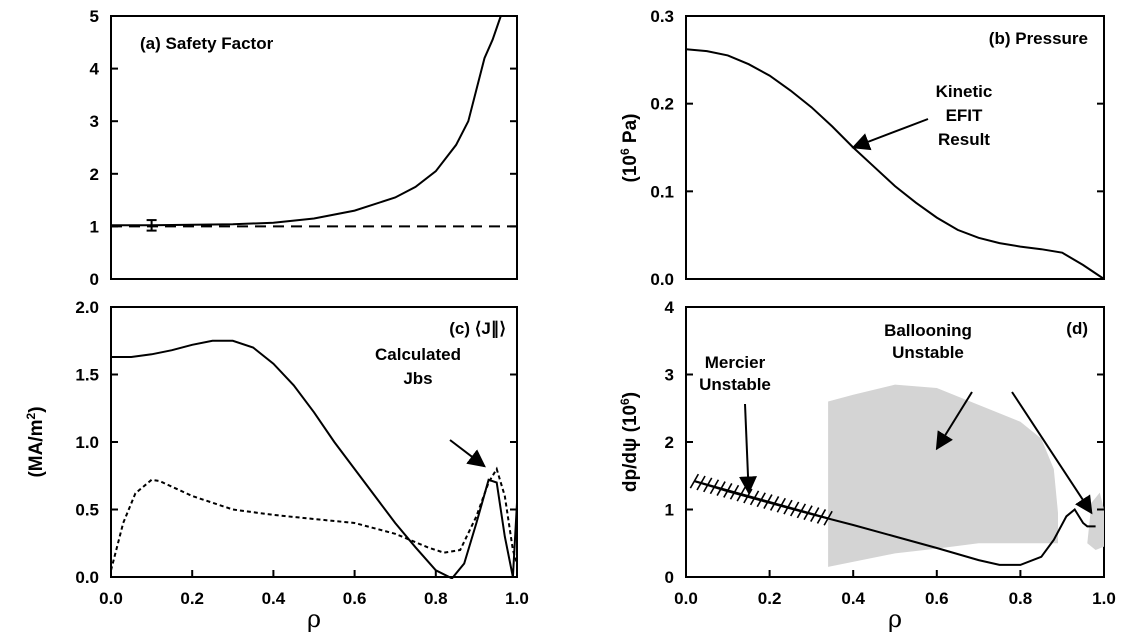  What do you see at coordinates (895, 164) in the screenshot?
I see `panel-b-solid-curve` at bounding box center [895, 164].